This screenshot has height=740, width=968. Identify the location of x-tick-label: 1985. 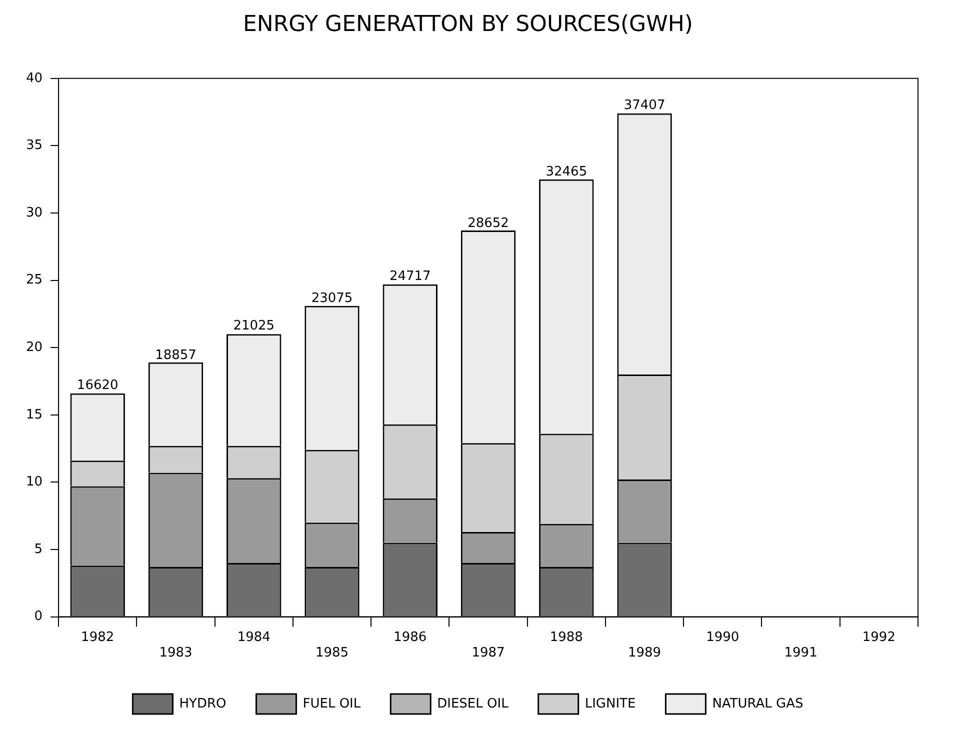
(332, 653).